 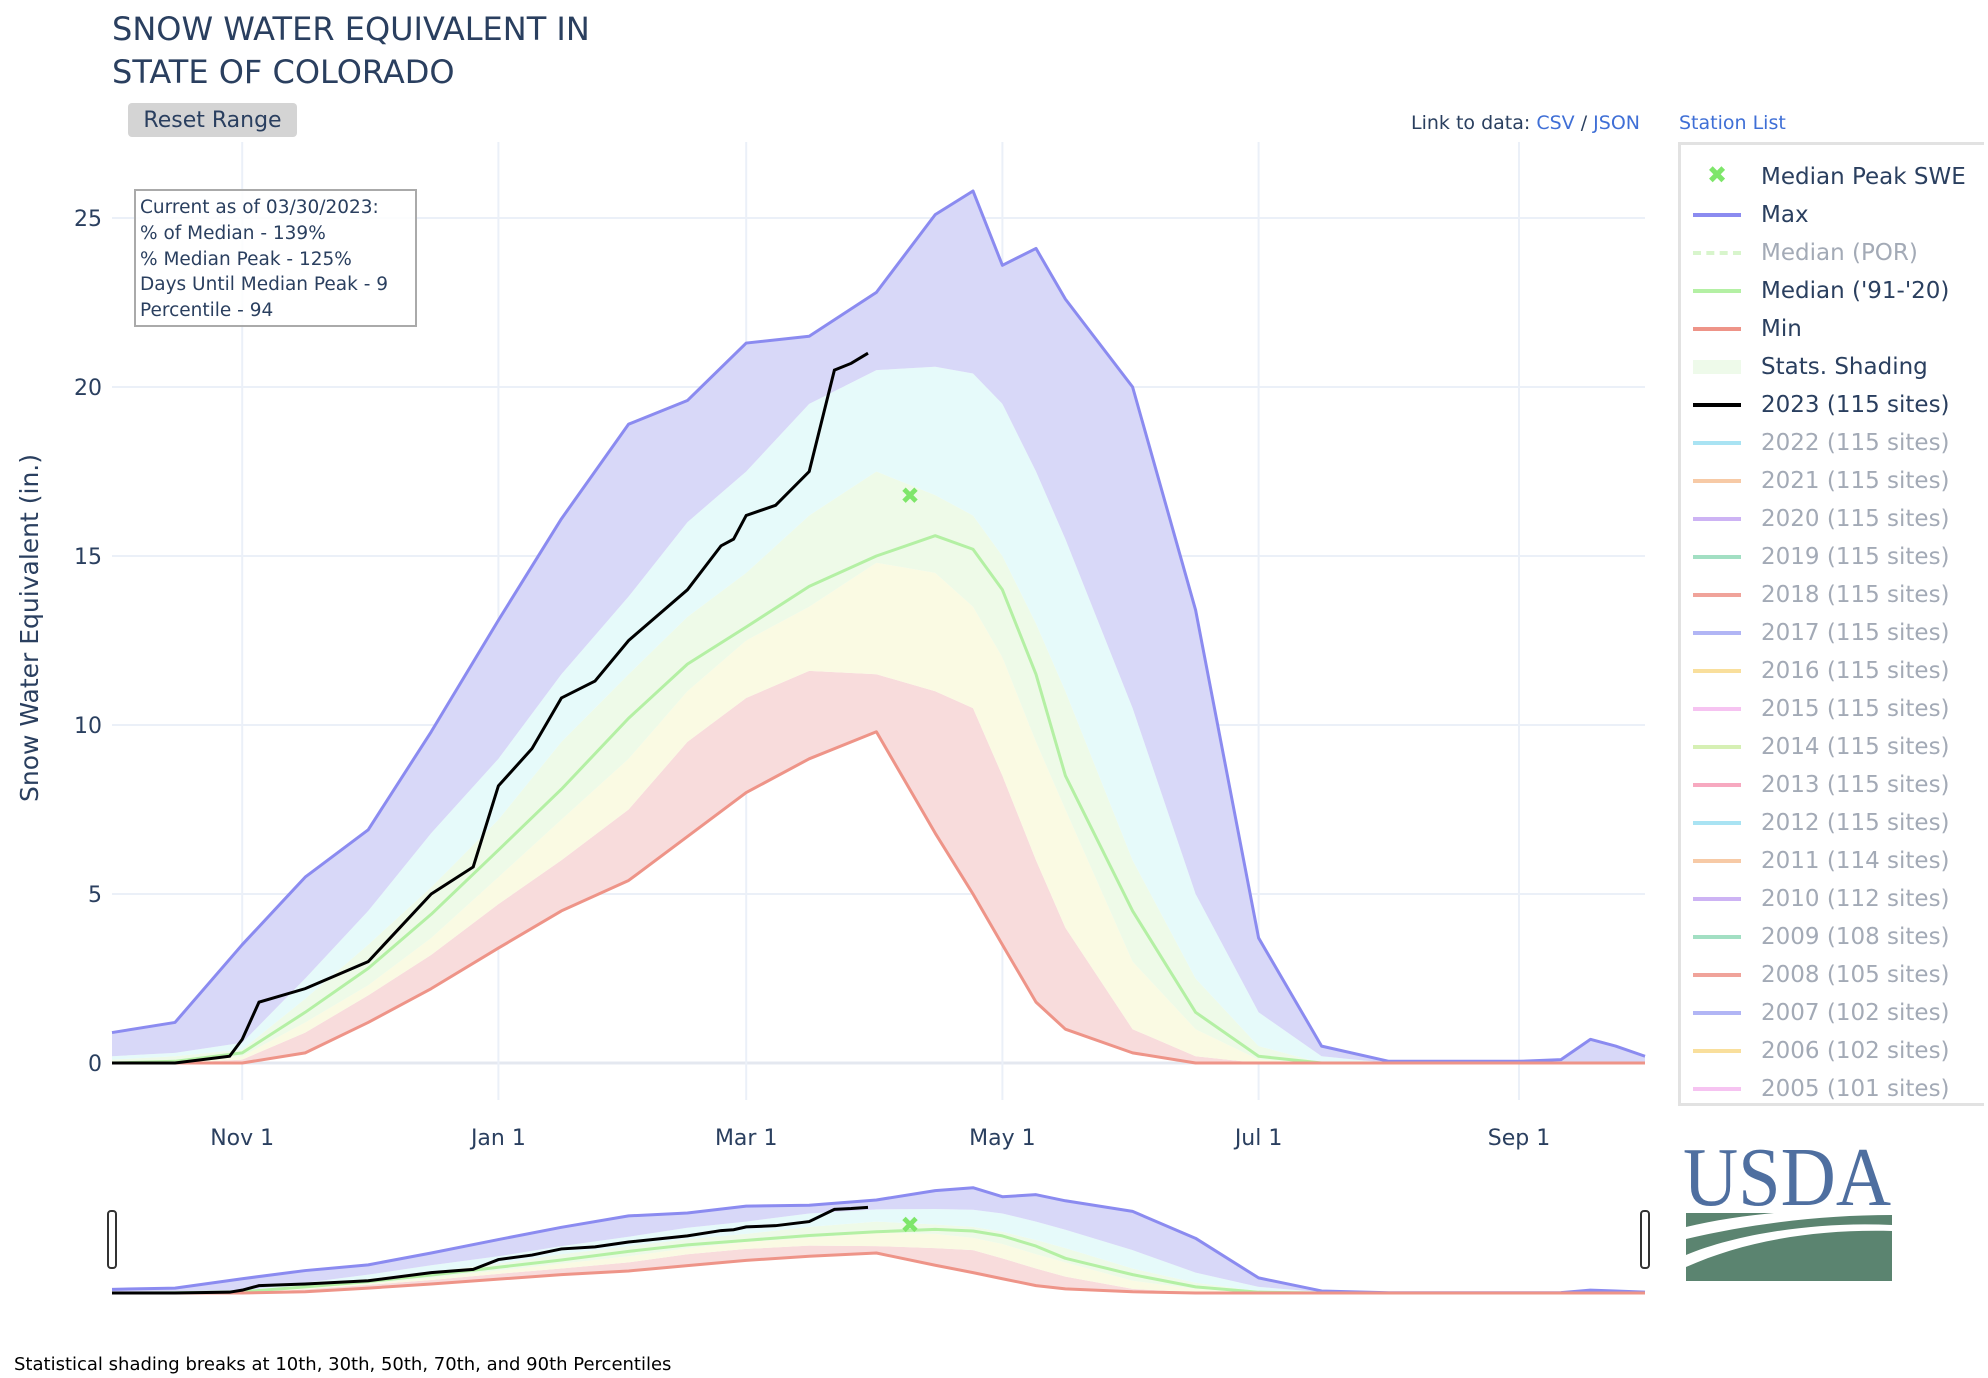 What do you see at coordinates (1855, 937) in the screenshot?
I see `legend-label: 2009 (108 sites)` at bounding box center [1855, 937].